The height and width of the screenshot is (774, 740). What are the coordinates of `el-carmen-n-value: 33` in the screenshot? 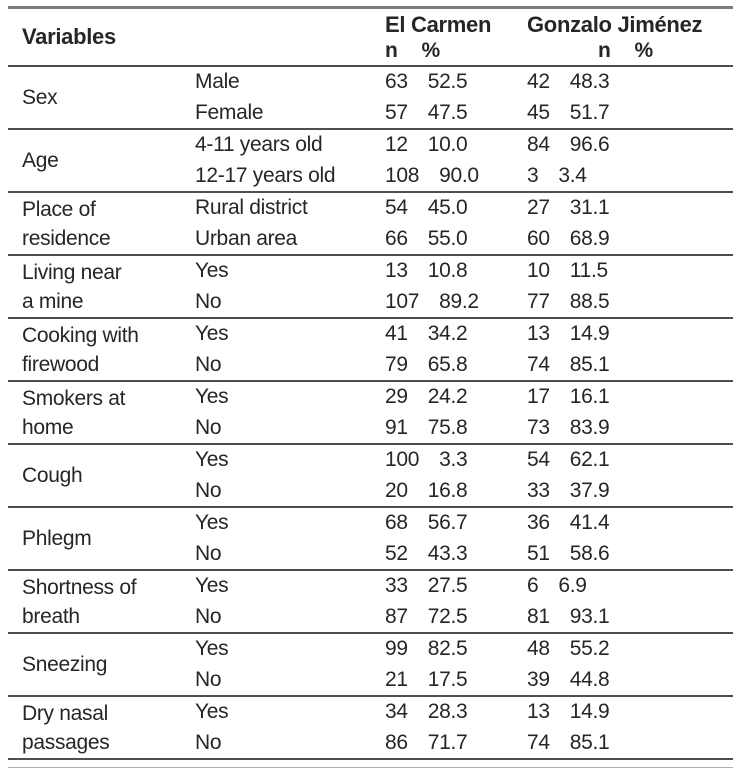 It's located at (396, 586).